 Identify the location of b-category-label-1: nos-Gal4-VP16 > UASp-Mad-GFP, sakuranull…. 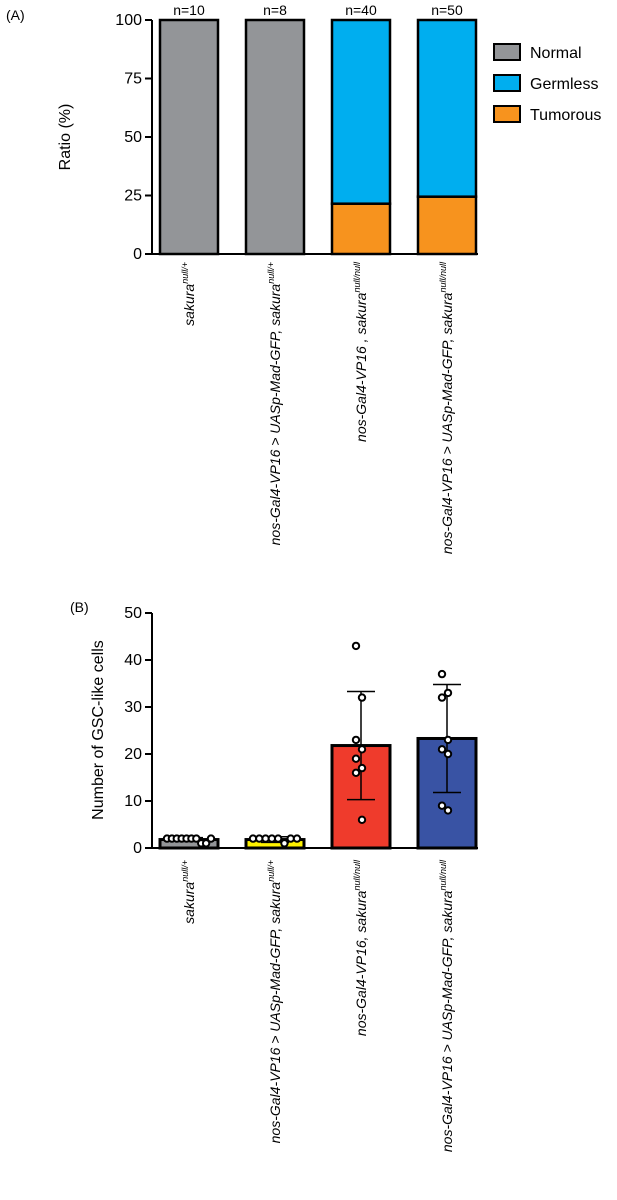
(274, 1001).